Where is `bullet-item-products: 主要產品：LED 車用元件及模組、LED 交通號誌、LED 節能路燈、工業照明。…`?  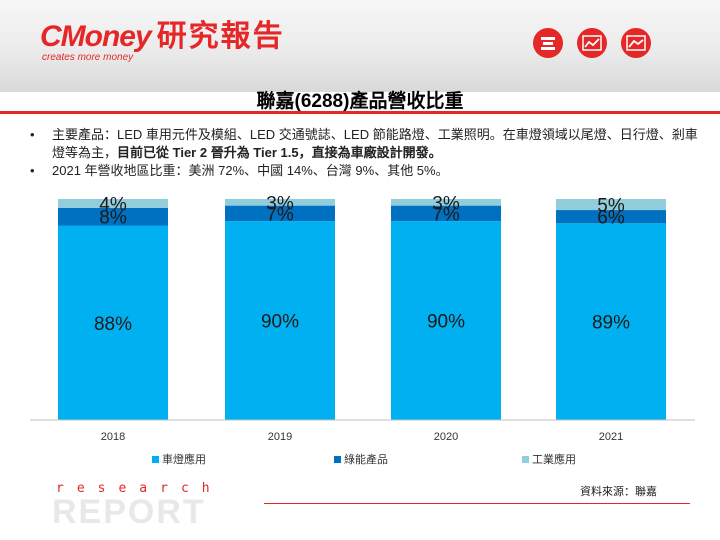
bullet-item-products: 主要產品：LED 車用元件及模組、LED 交通號誌、LED 節能路燈、工業照明。… is located at coordinates (365, 144).